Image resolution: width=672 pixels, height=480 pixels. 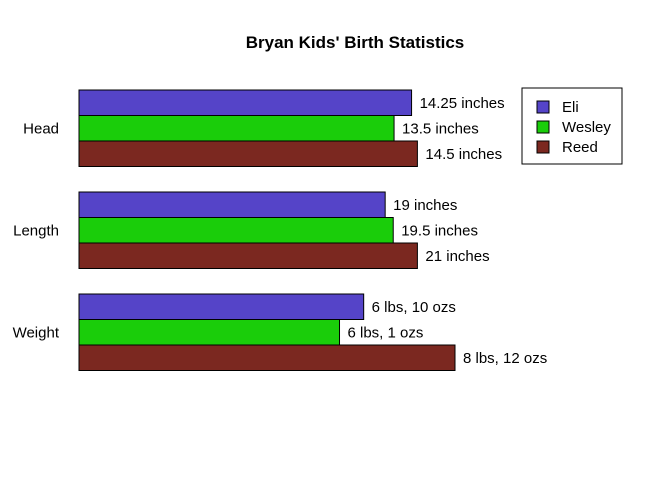 What do you see at coordinates (36, 332) in the screenshot?
I see `category-label-weight: Weight` at bounding box center [36, 332].